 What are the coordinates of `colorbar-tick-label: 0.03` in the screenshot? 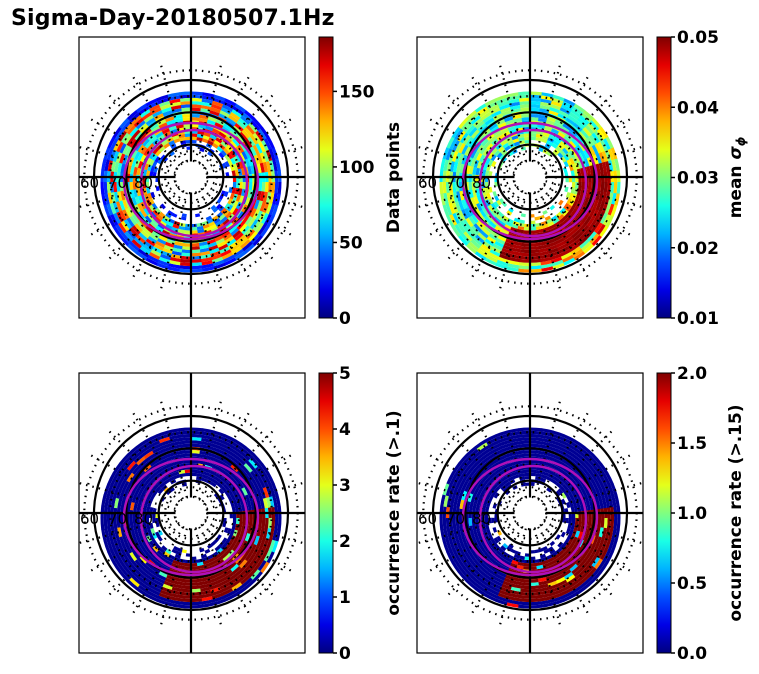 It's located at (698, 179).